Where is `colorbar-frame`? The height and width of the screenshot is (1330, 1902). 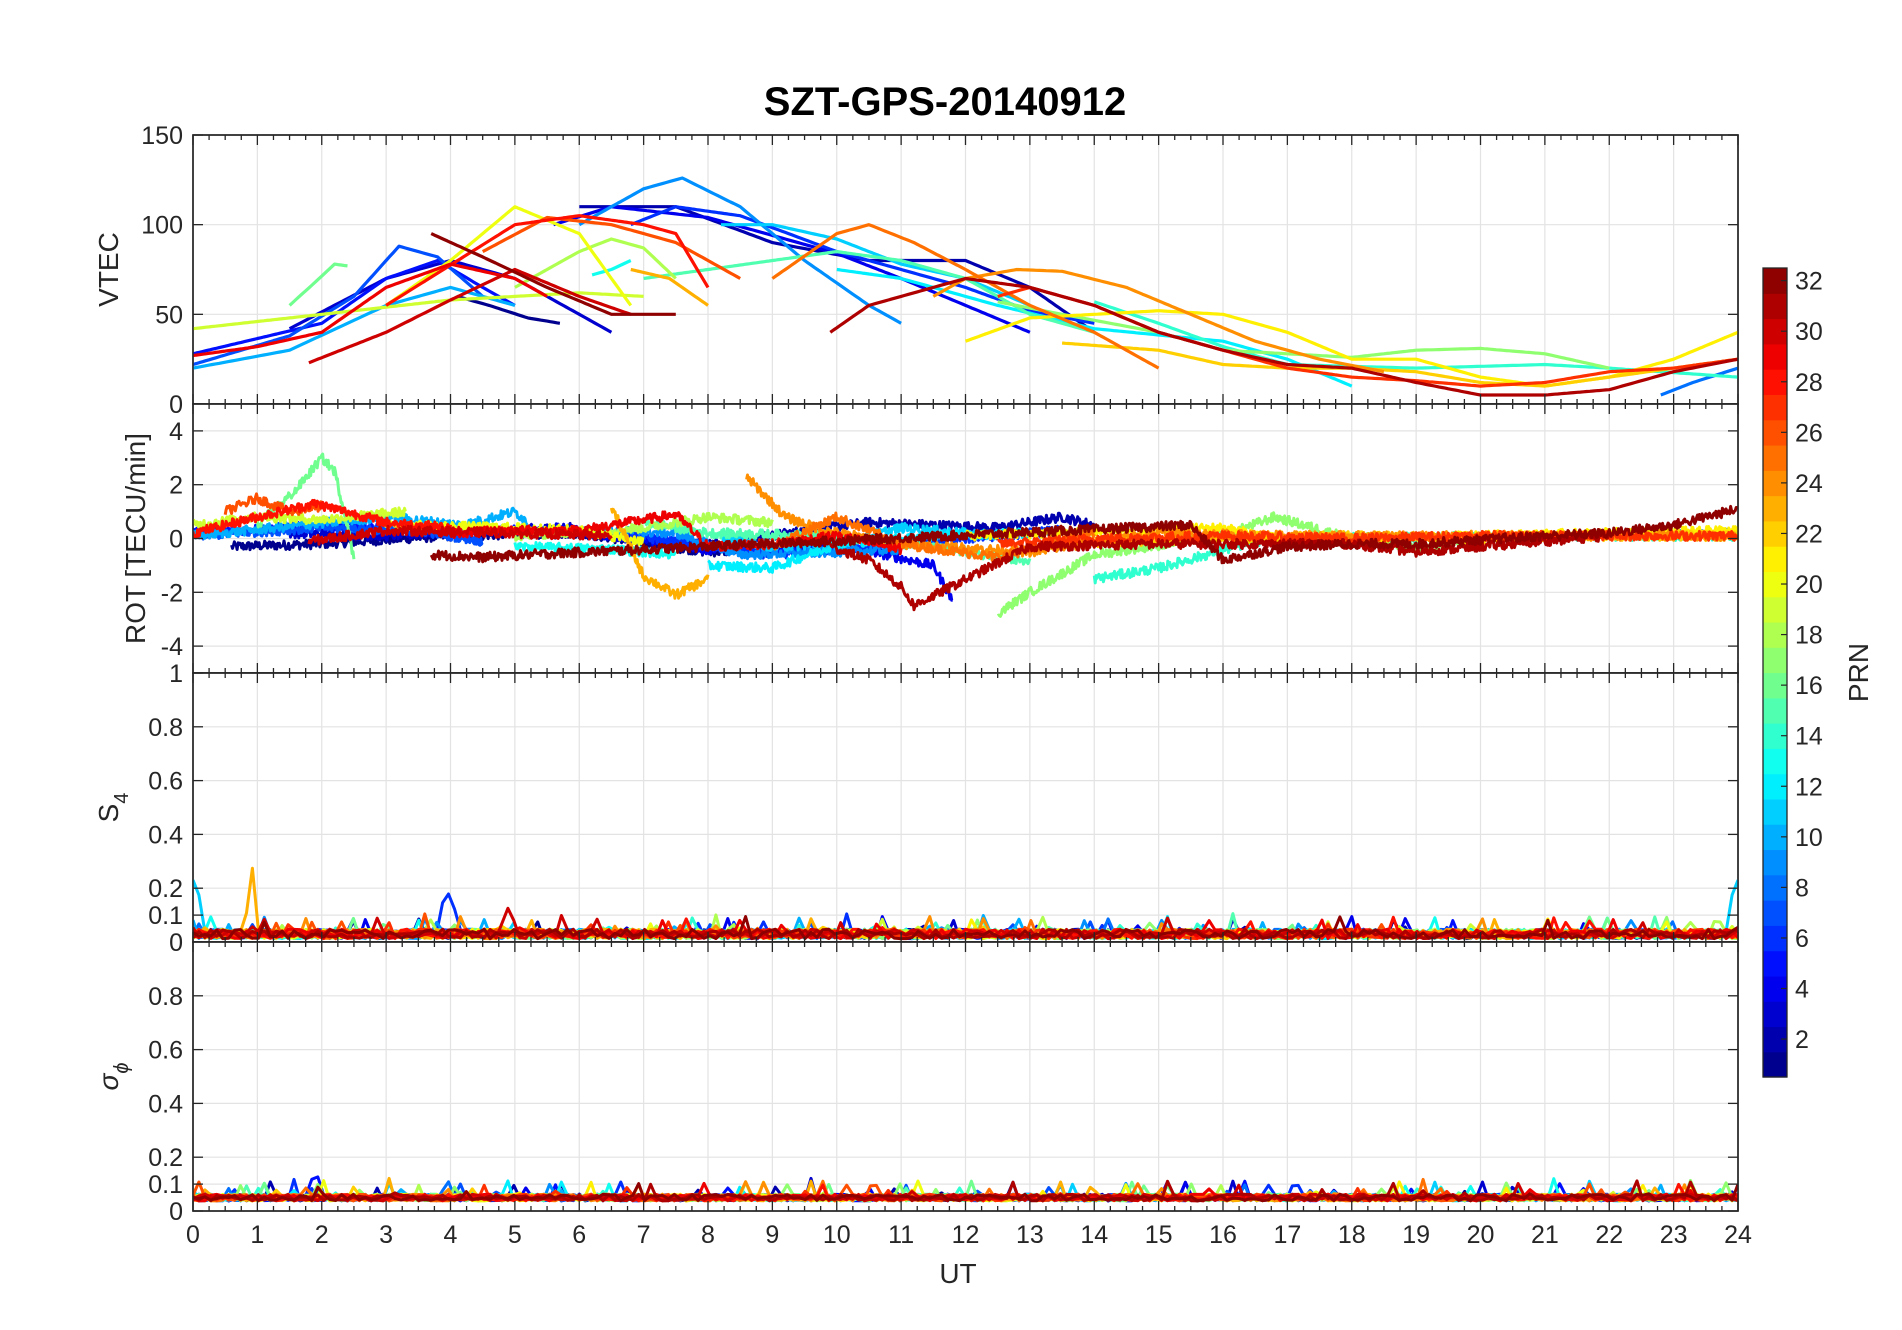 colorbar-frame is located at coordinates (1775, 672).